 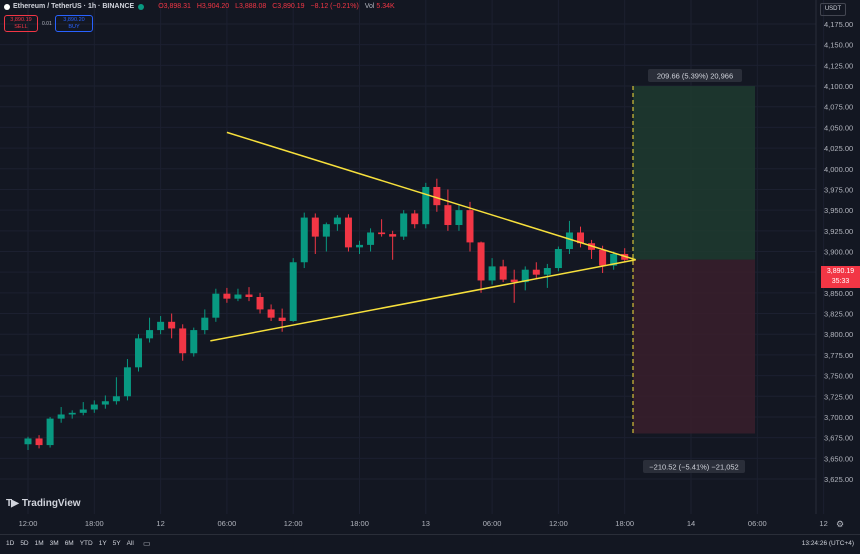 I want to click on y-tick-label-11: 3,900.00, so click(x=838, y=252).